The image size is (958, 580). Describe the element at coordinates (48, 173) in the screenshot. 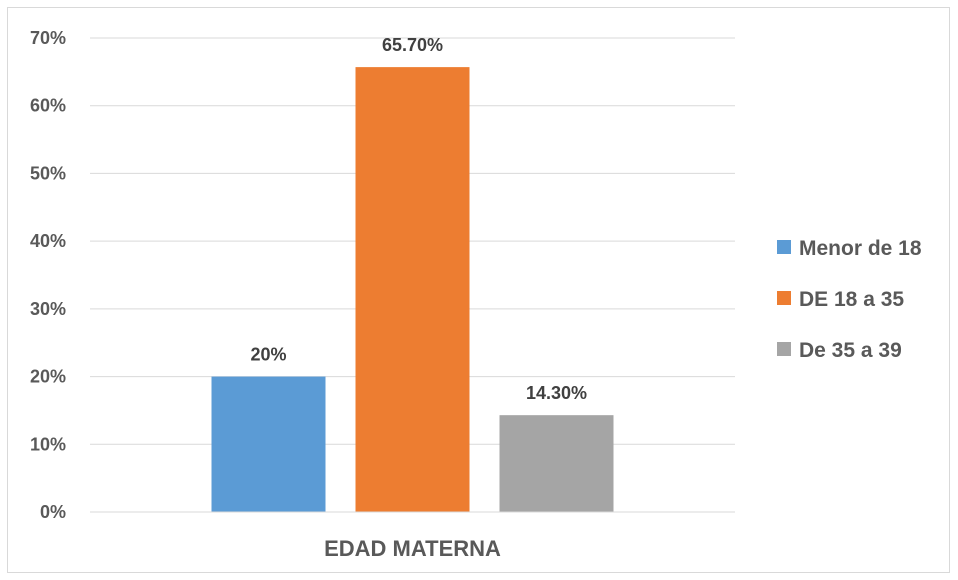

I see `y-tick-label: 50%` at that location.